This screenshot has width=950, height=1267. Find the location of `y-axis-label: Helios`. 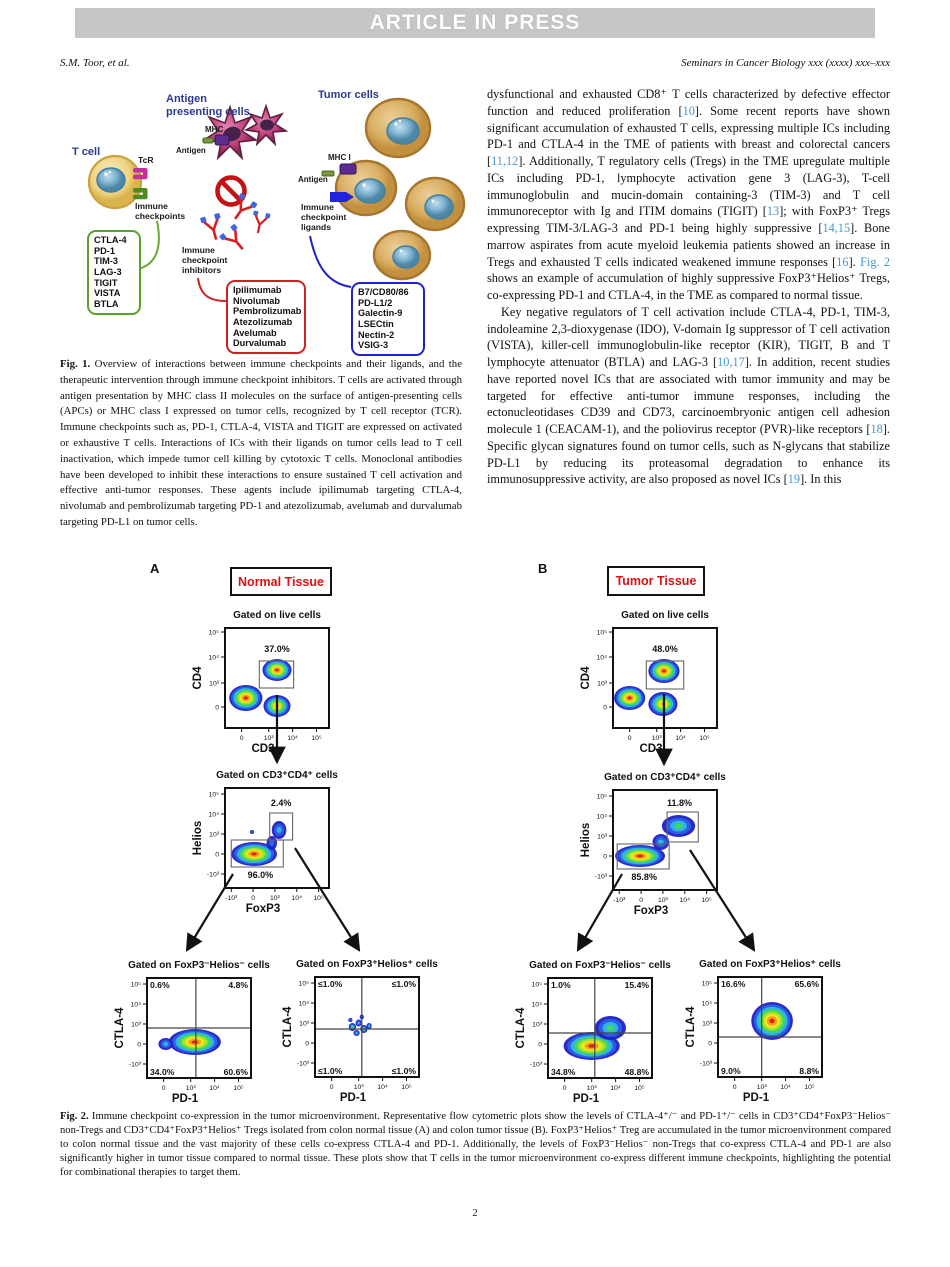

y-axis-label: Helios is located at coordinates (586, 840).